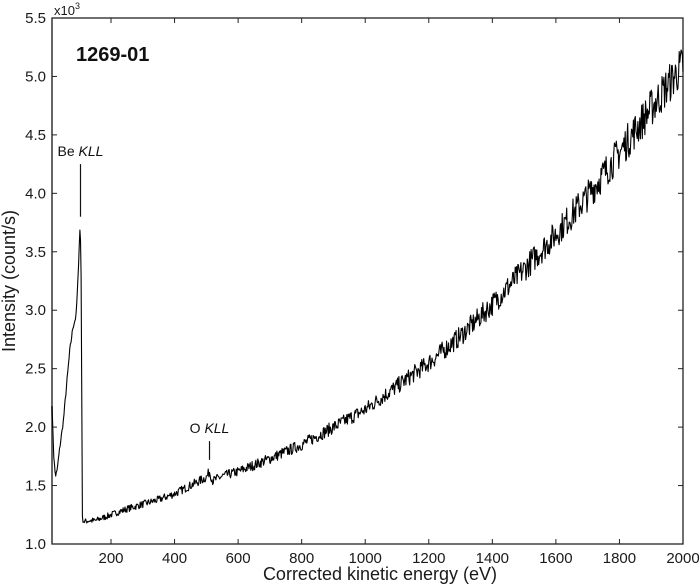  I want to click on x-tick-label: 800, so click(301, 558).